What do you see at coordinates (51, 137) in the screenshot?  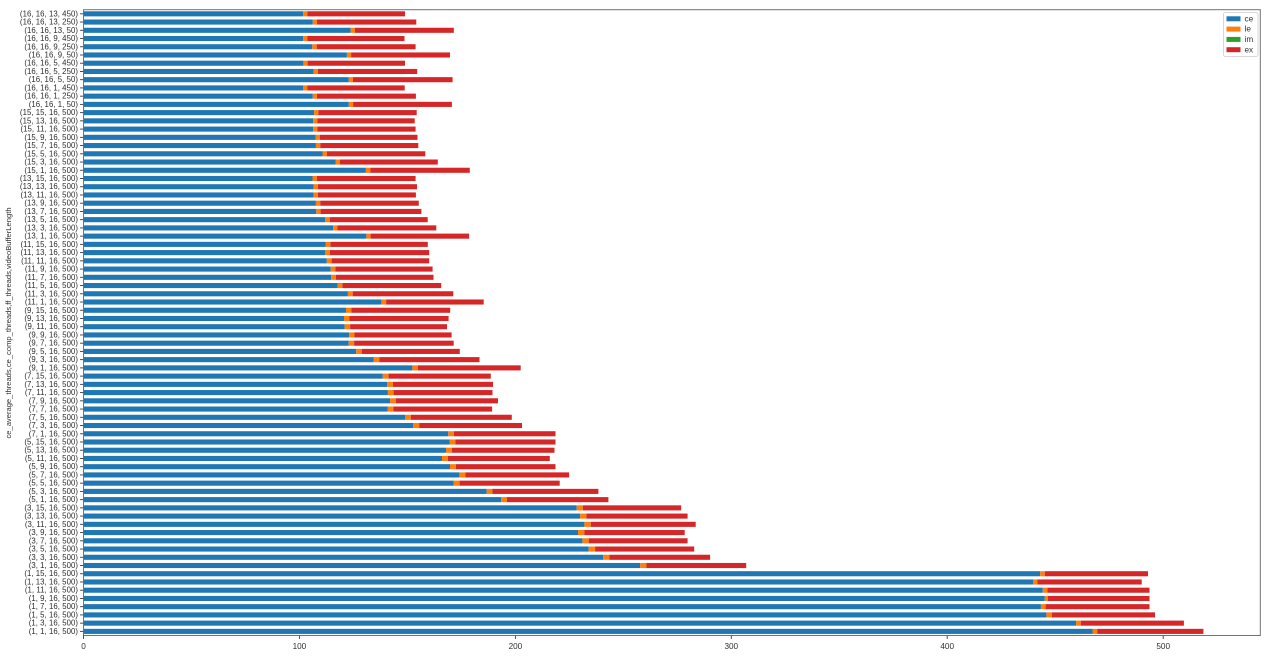 I see `svg-text: (15, 9, 16, 500)` at bounding box center [51, 137].